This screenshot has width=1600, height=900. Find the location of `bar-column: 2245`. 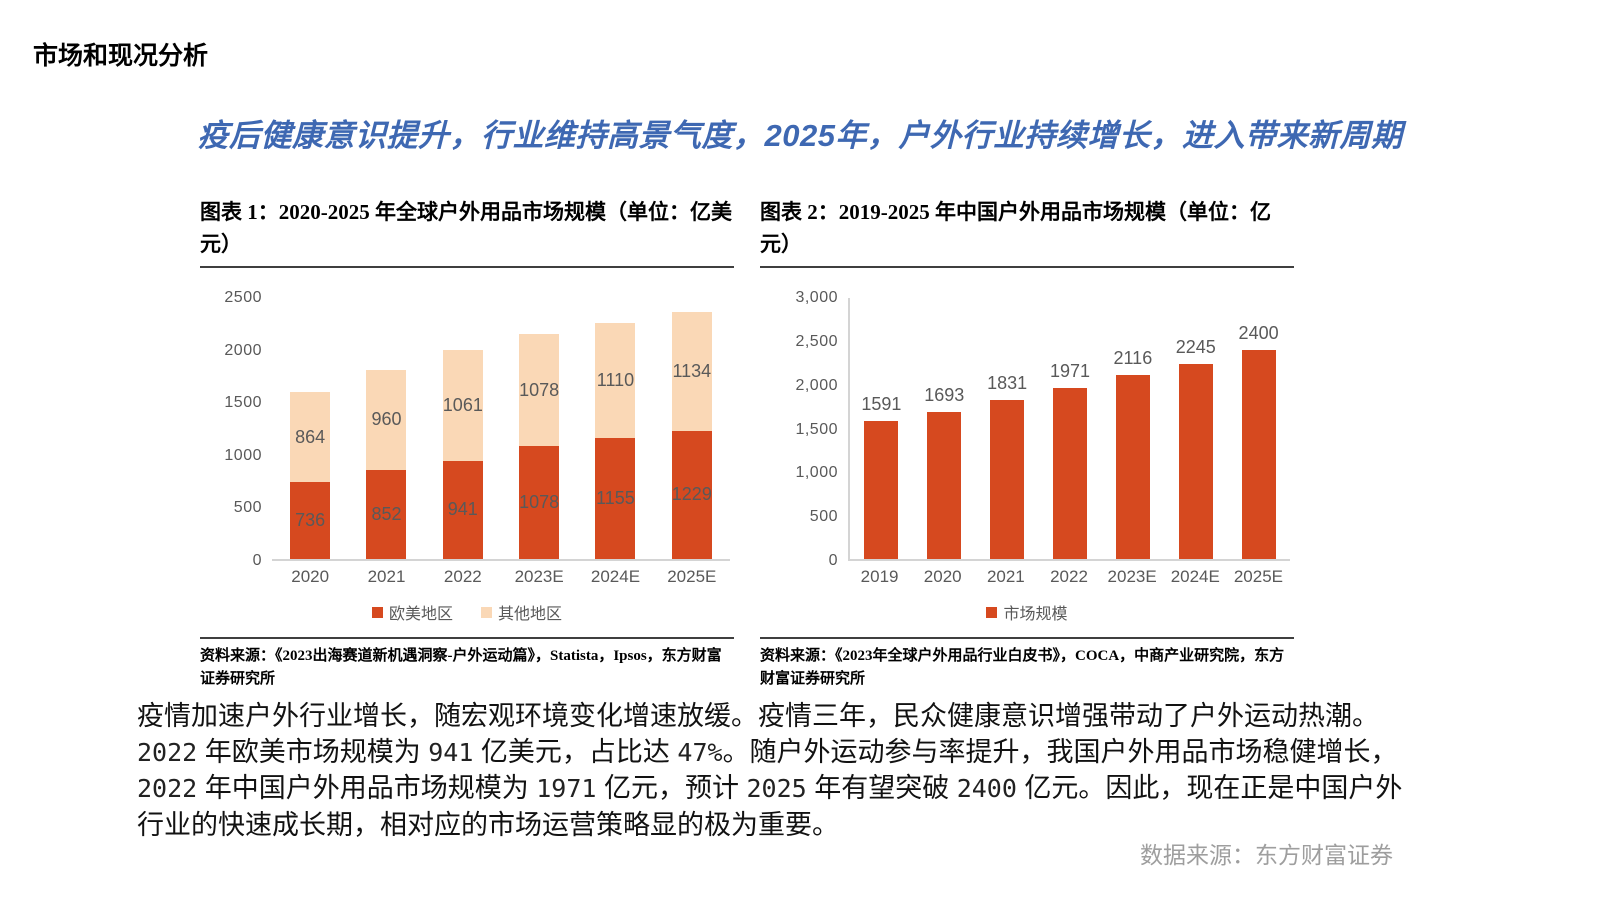

bar-column: 2245 is located at coordinates (1195, 428).